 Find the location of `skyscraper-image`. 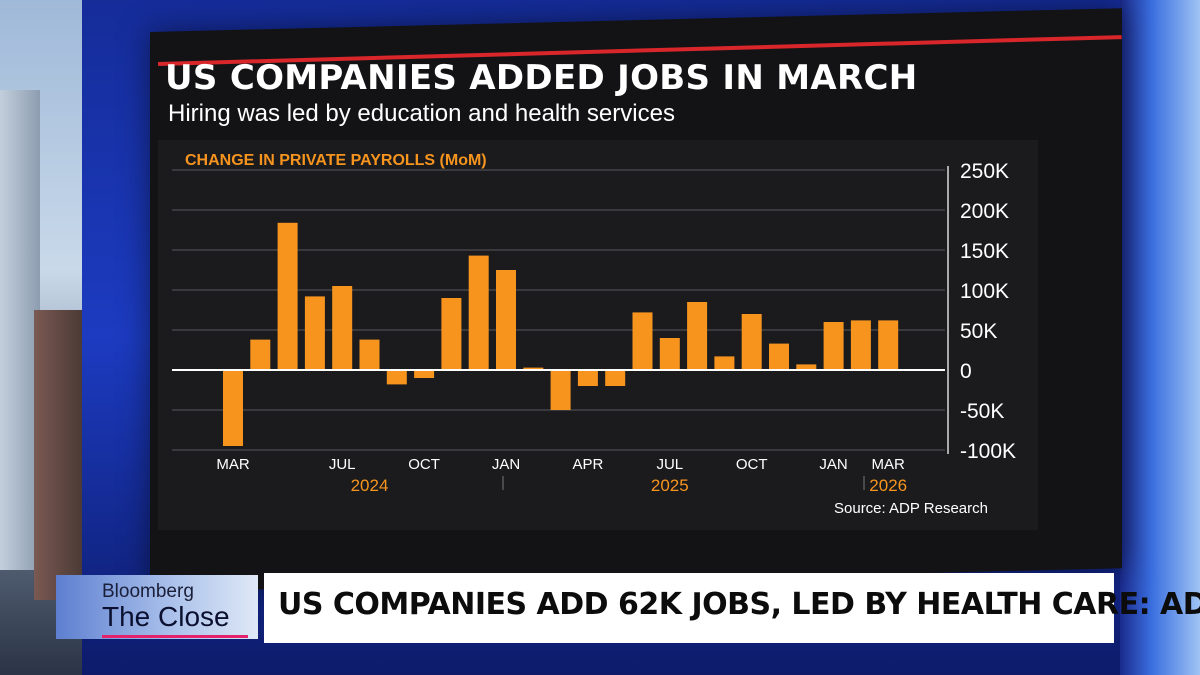

skyscraper-image is located at coordinates (20, 330).